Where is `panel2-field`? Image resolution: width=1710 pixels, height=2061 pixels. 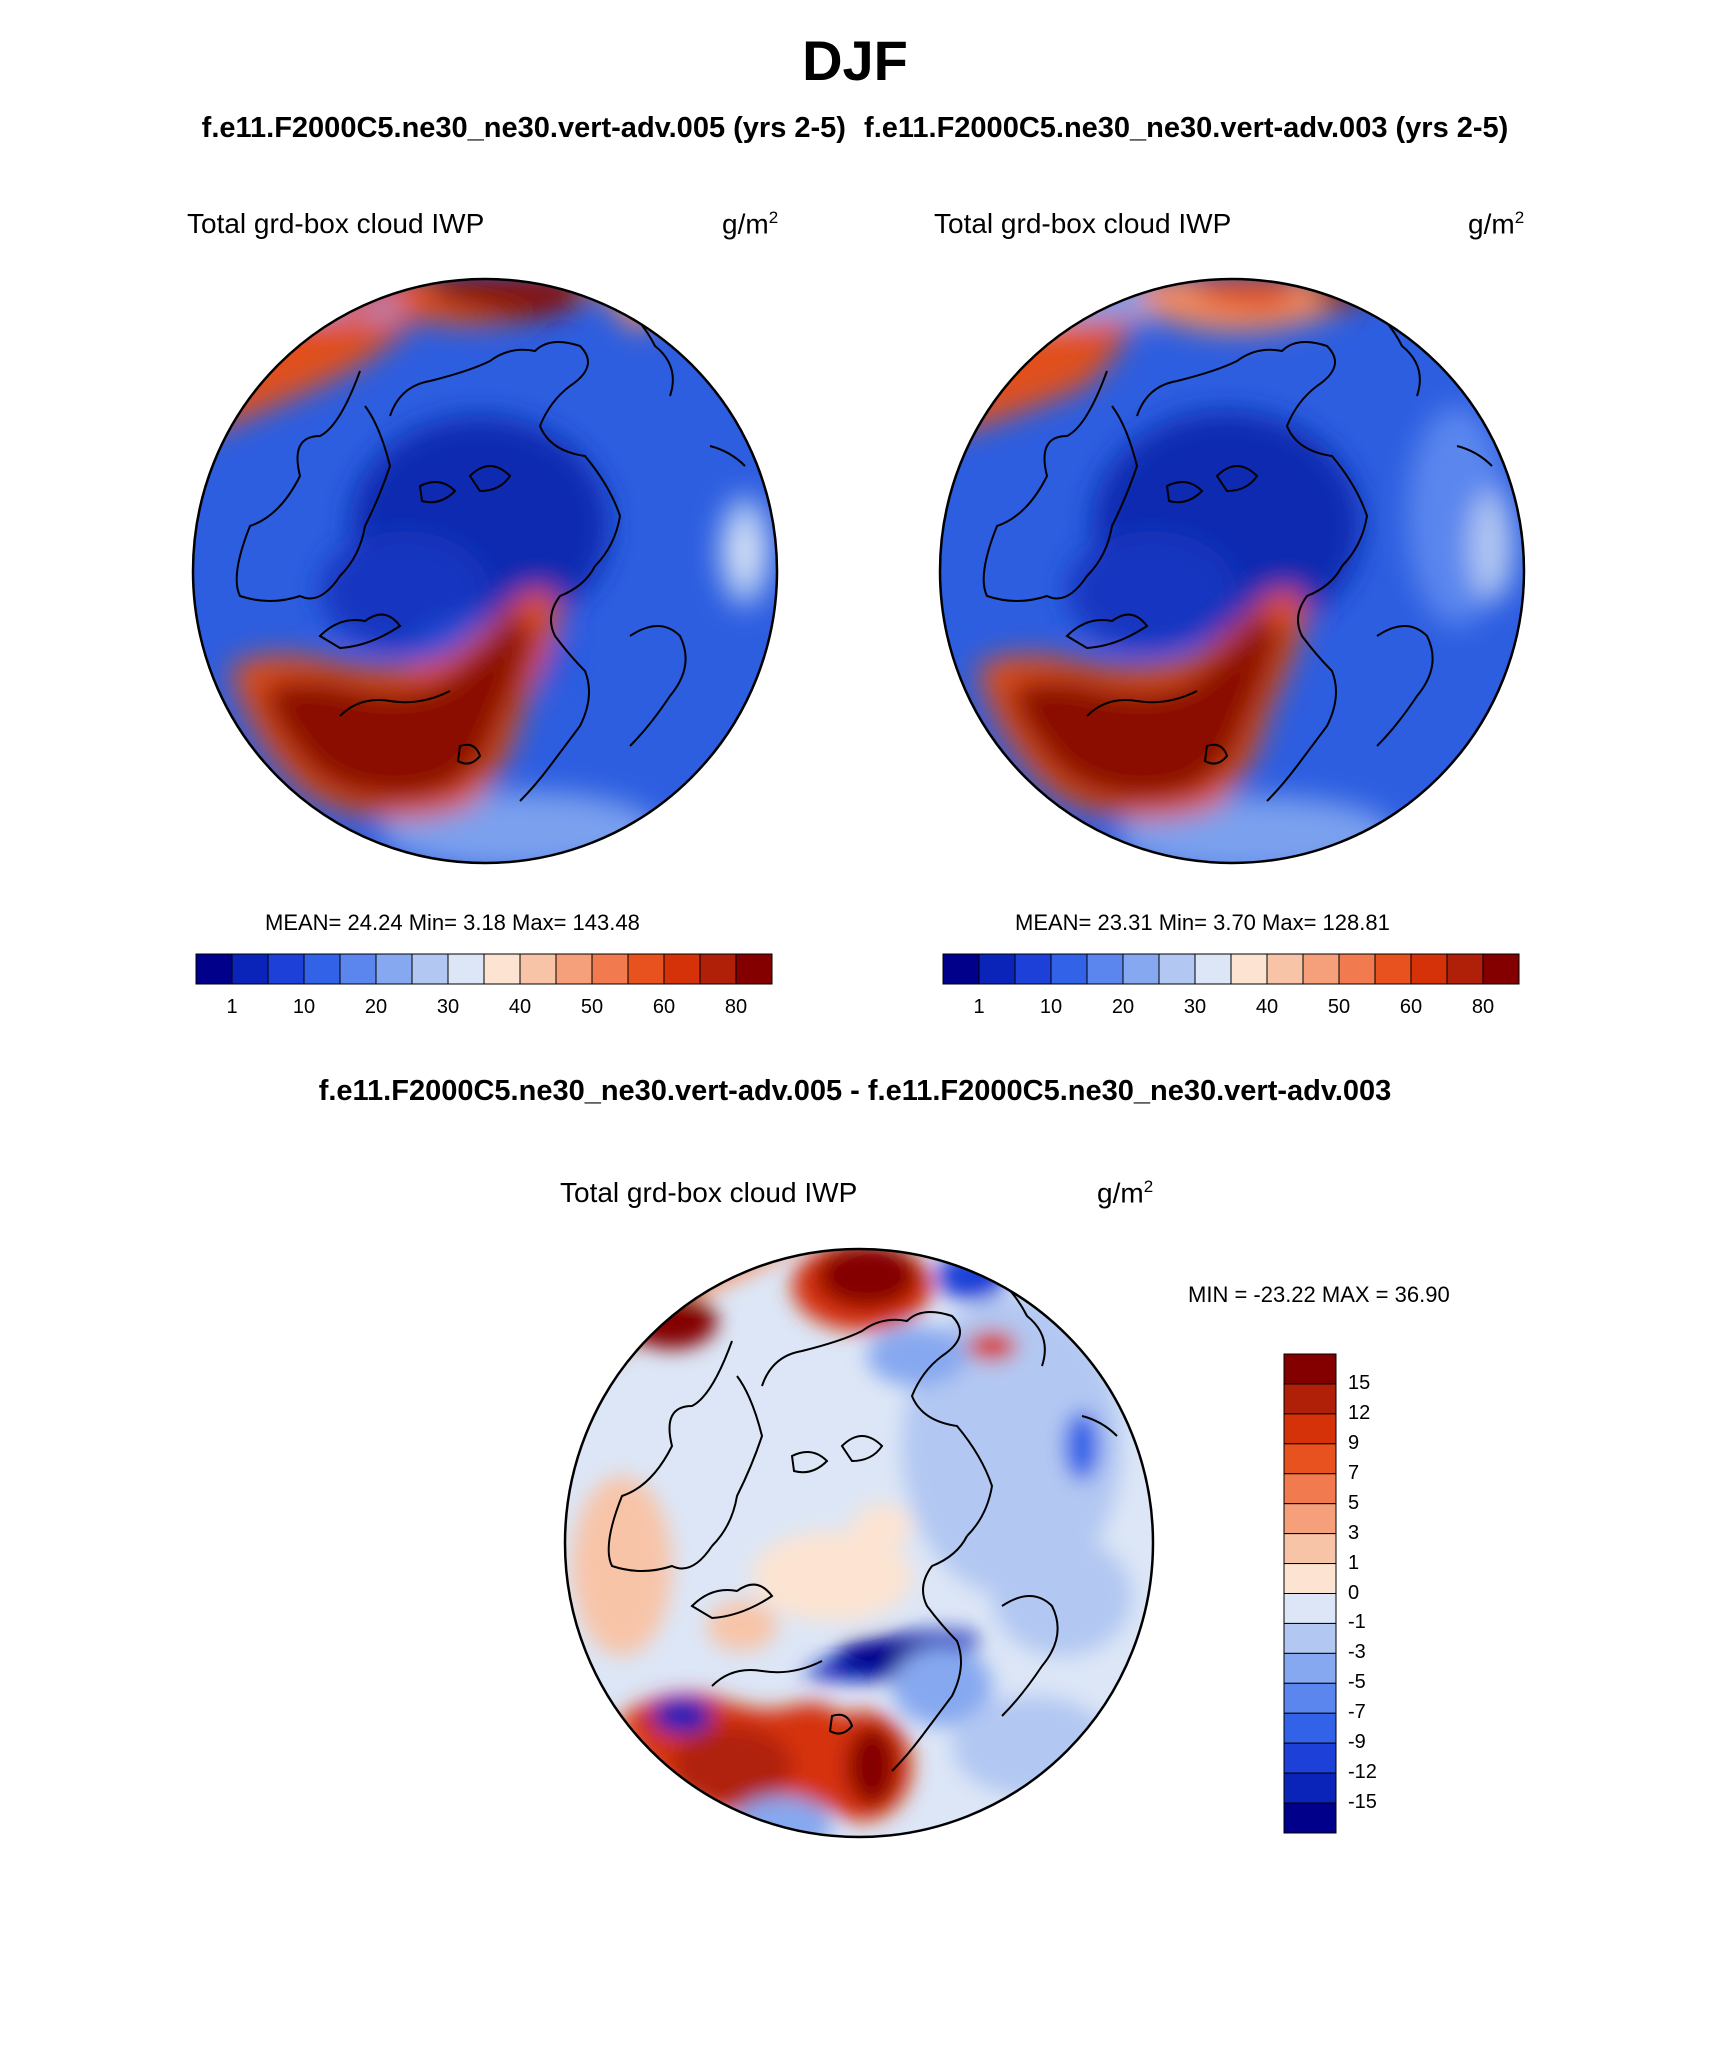
panel2-field is located at coordinates (1232, 571).